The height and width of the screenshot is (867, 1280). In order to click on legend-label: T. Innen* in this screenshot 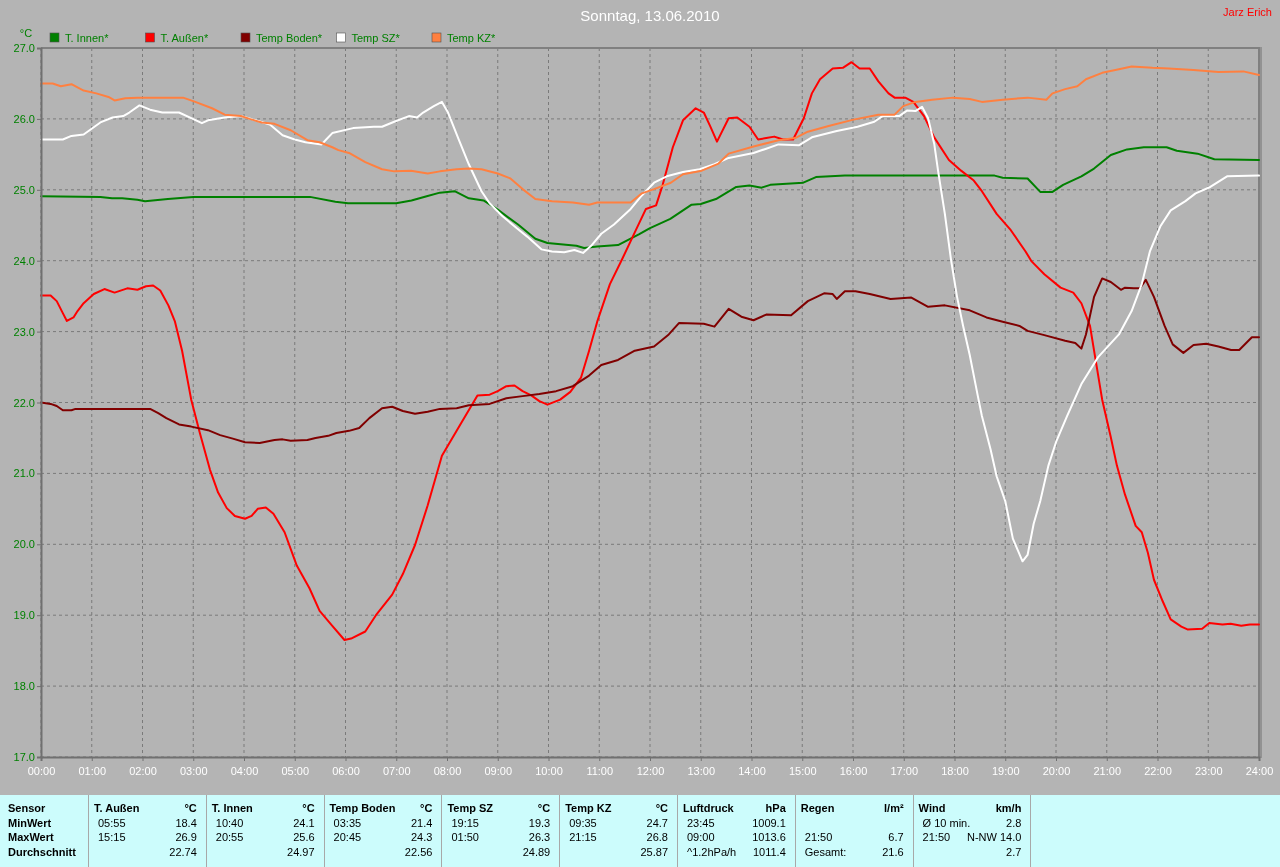, I will do `click(87, 37)`.